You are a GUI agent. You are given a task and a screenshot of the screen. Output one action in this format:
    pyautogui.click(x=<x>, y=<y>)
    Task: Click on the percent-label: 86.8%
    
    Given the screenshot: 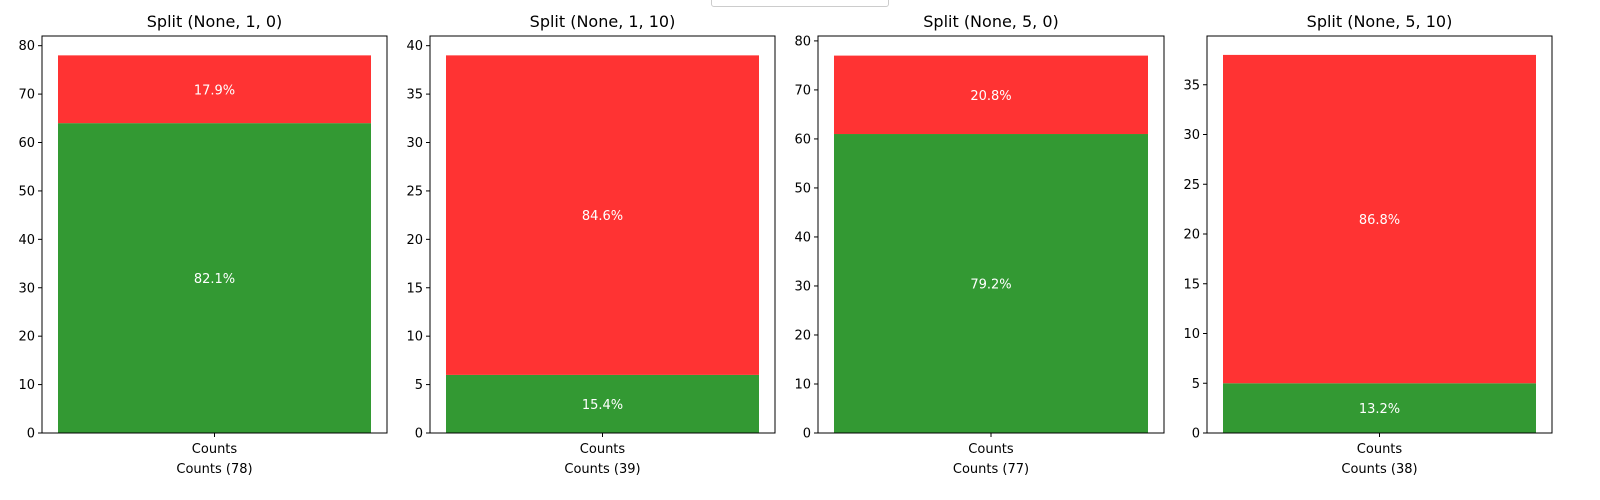 What is the action you would take?
    pyautogui.click(x=1379, y=220)
    